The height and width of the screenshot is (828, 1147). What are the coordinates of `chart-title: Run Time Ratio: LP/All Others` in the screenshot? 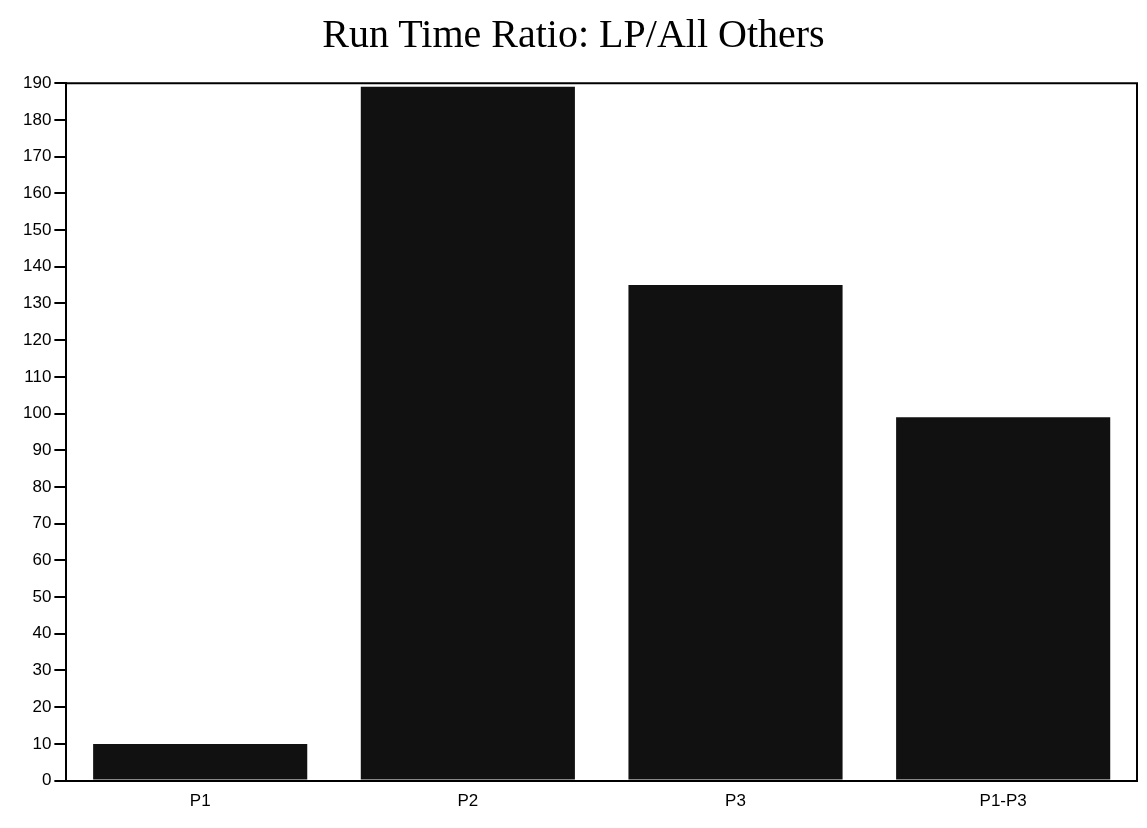 It's located at (573, 34).